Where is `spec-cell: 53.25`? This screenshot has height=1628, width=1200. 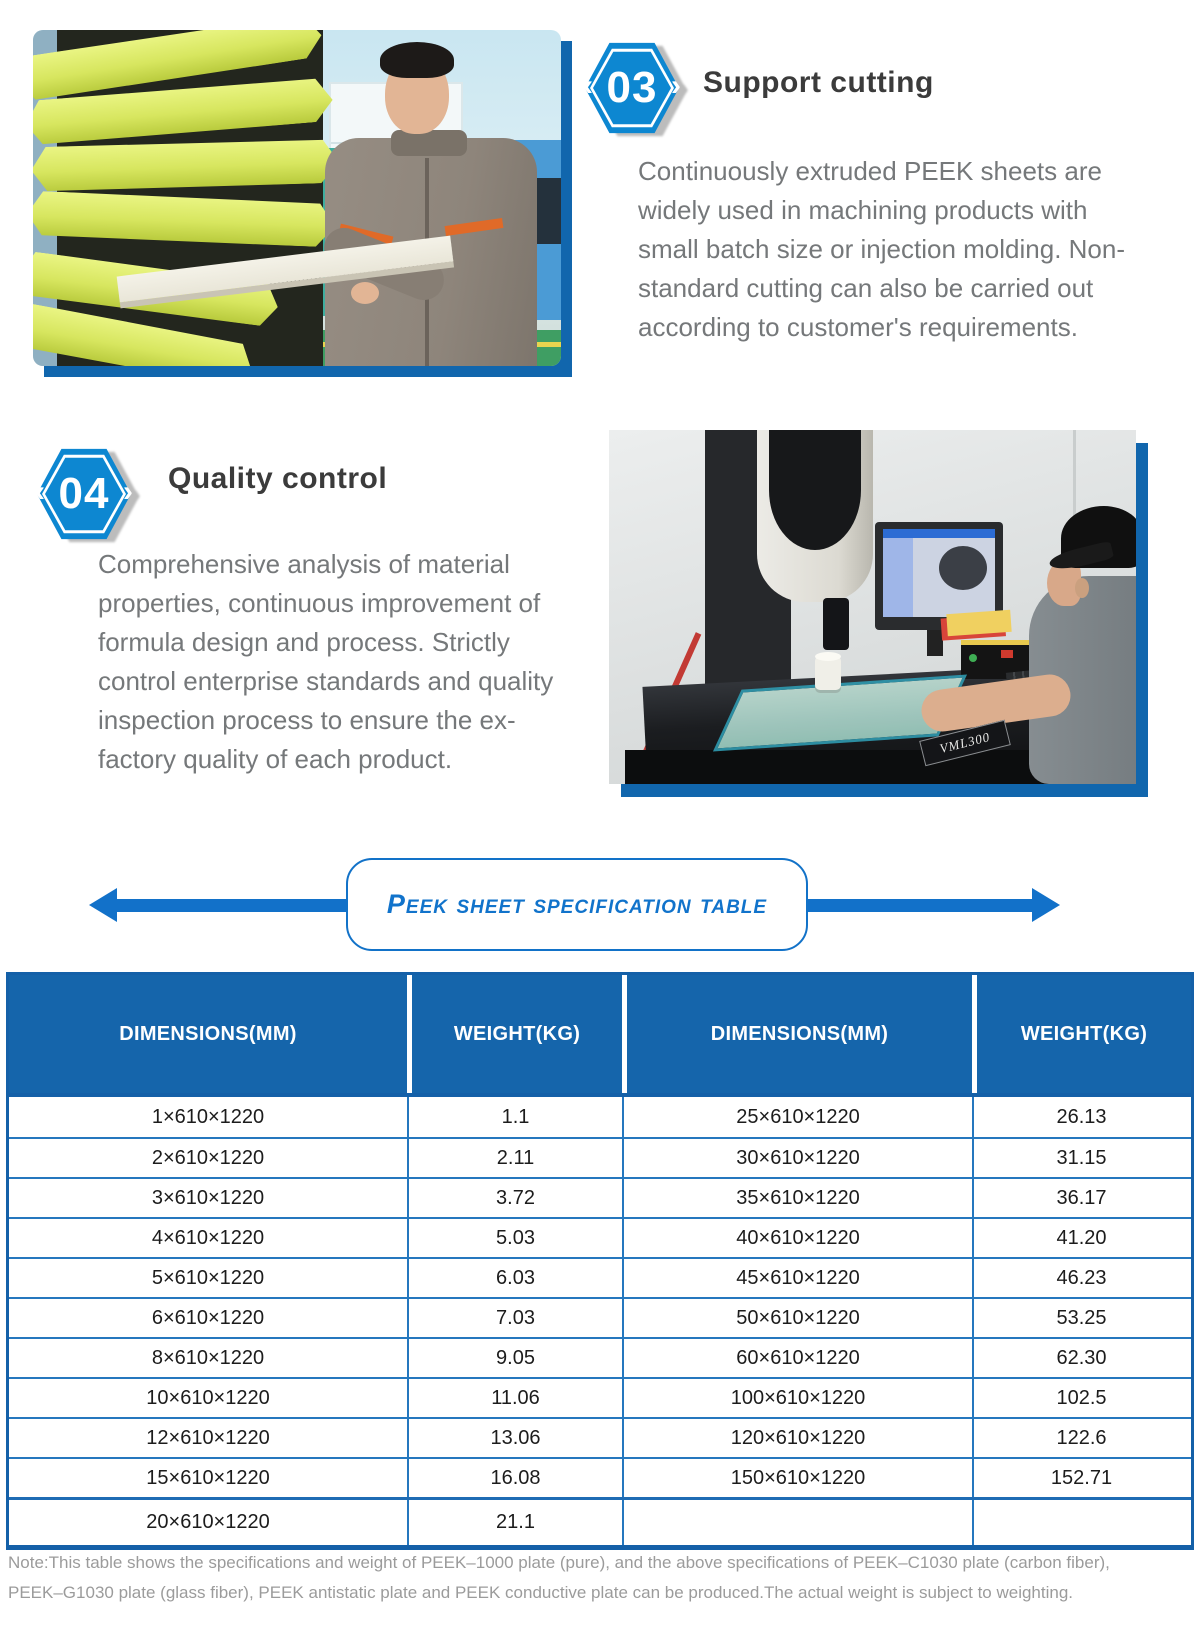
spec-cell: 53.25 is located at coordinates (1080, 1318).